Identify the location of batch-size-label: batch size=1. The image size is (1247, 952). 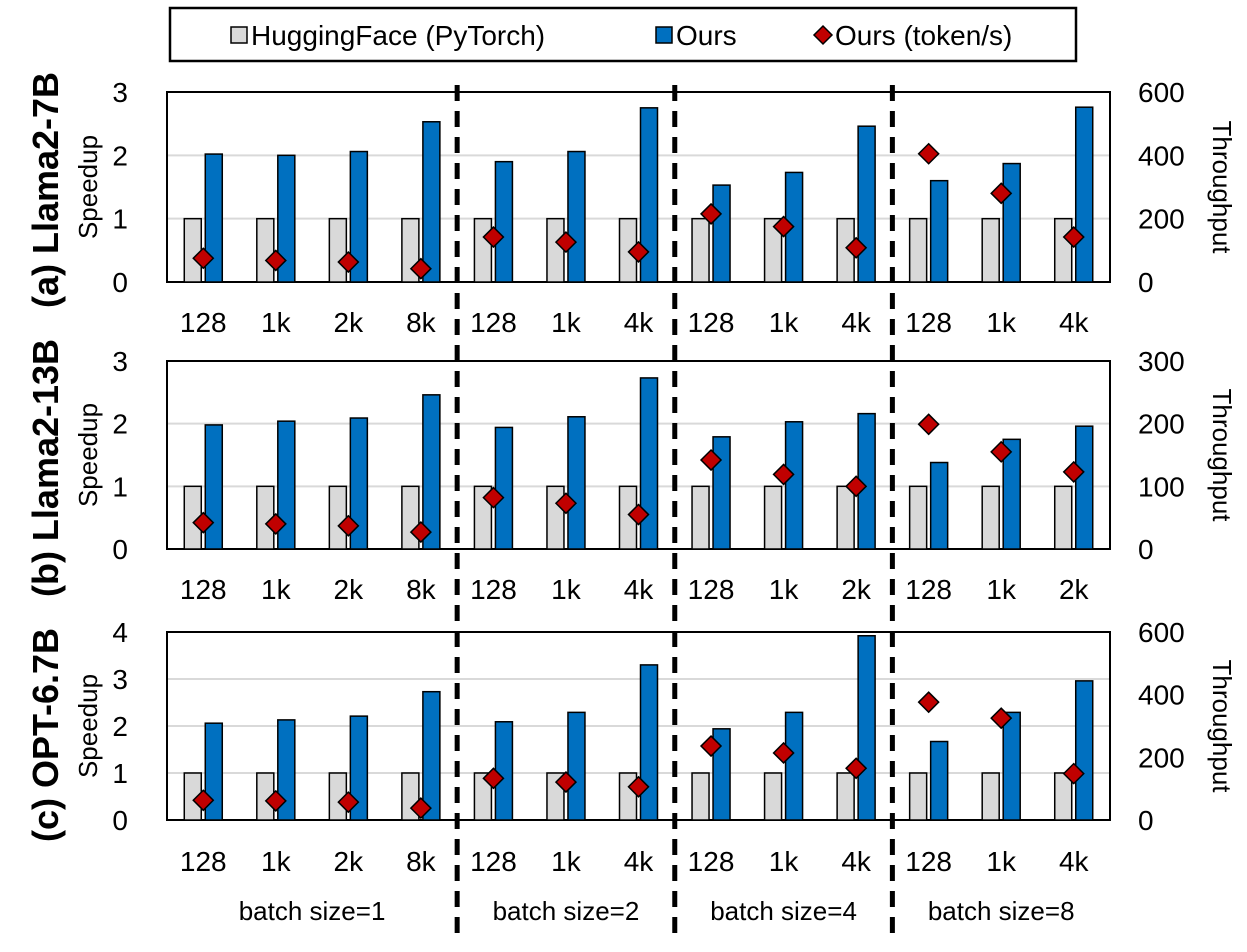
(312, 911).